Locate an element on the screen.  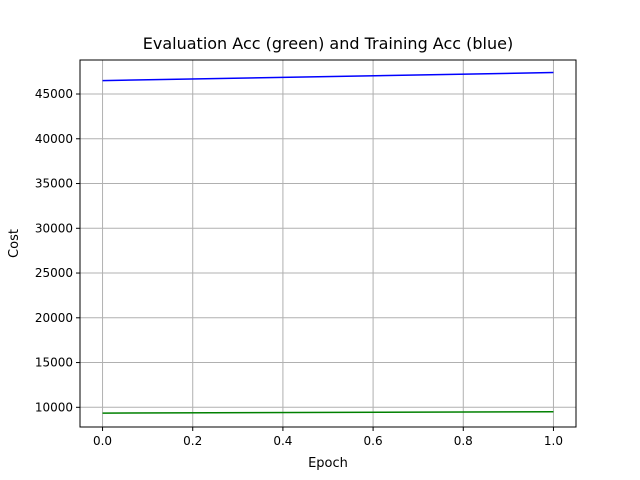
y-tick-label: 10000 is located at coordinates (54, 407).